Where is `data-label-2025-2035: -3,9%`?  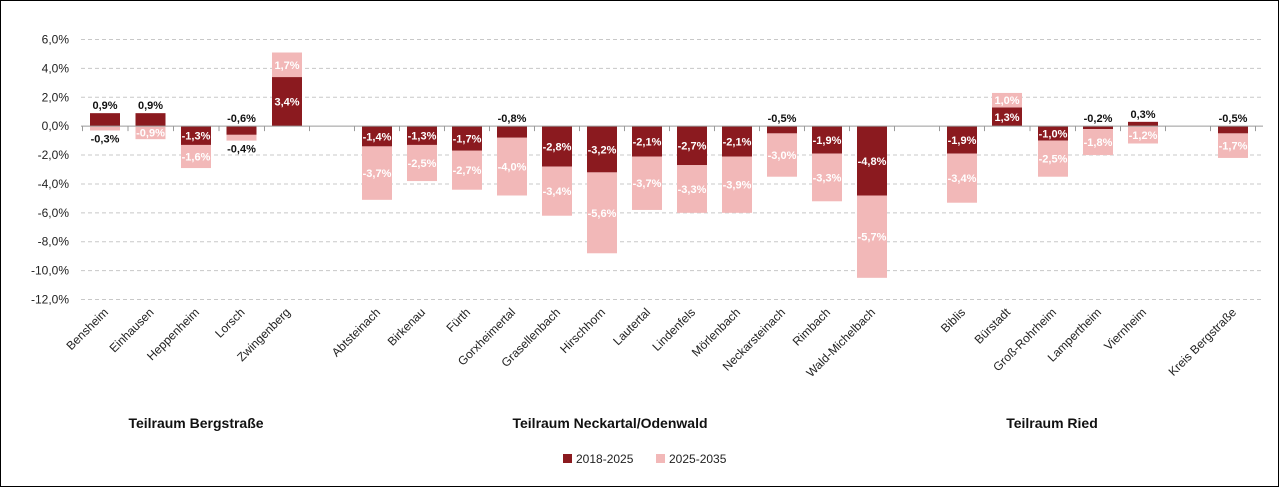
data-label-2025-2035: -3,9% is located at coordinates (737, 186).